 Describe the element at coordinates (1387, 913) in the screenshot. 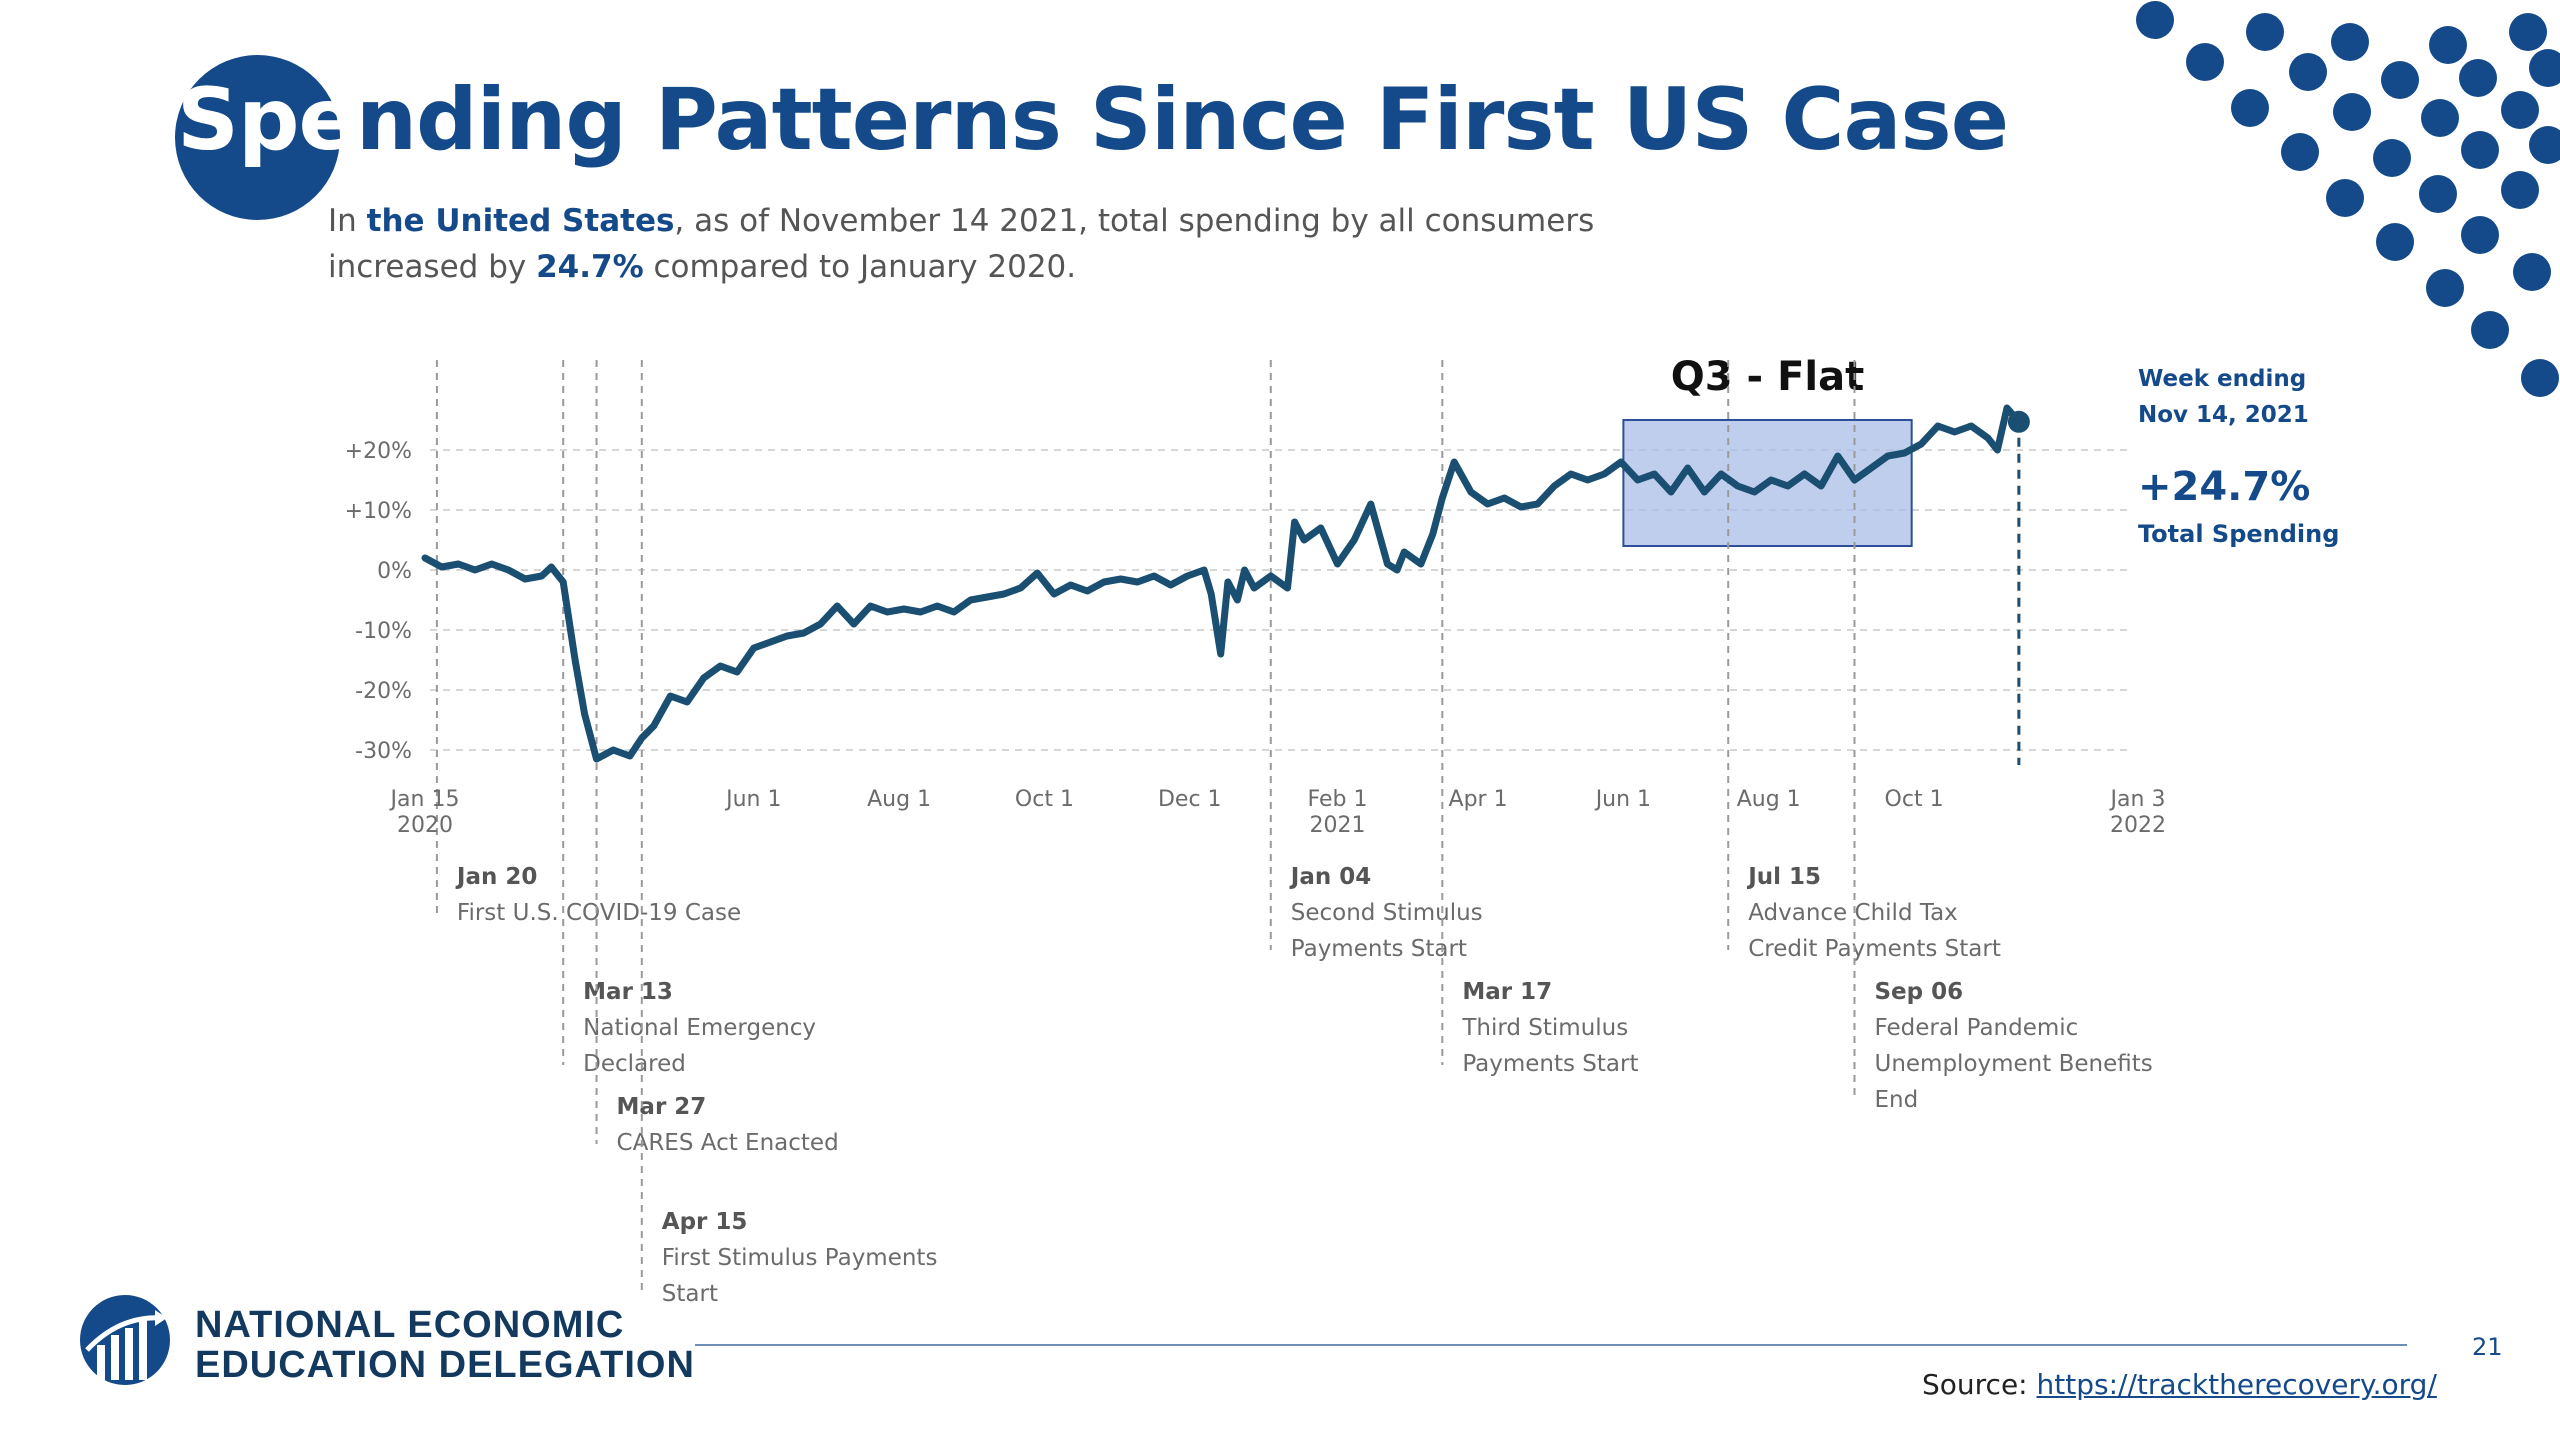

I see `event-text: Second Stimulus` at that location.